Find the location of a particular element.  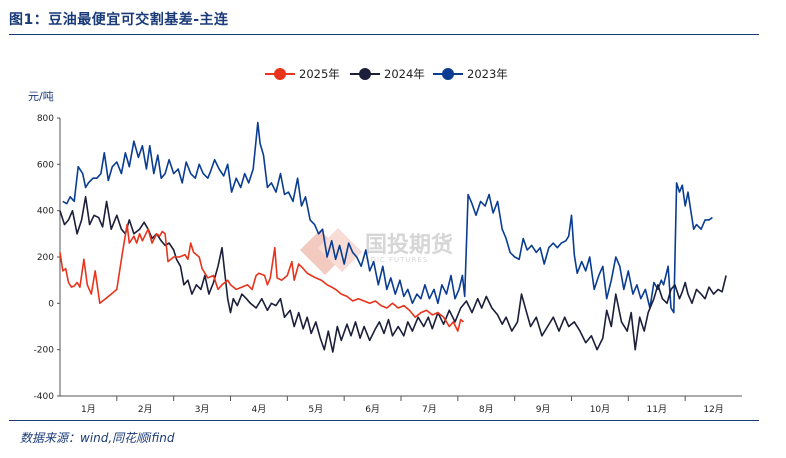

legend-item-2024: 2024年 is located at coordinates (387, 74).